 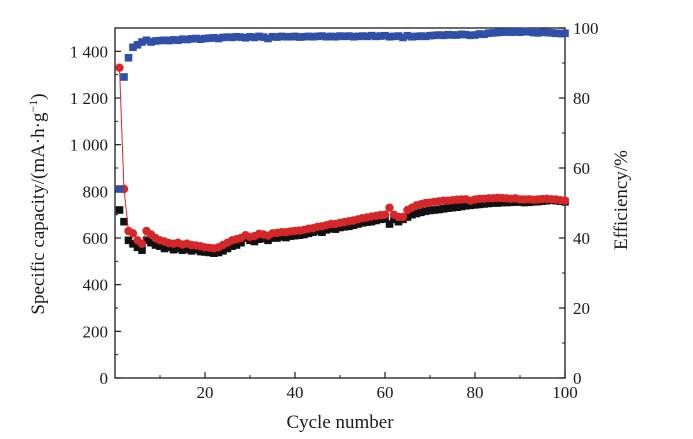 What do you see at coordinates (38, 213) in the screenshot?
I see `y-axis-title-main: Specific capacity/(mA·h·g` at bounding box center [38, 213].